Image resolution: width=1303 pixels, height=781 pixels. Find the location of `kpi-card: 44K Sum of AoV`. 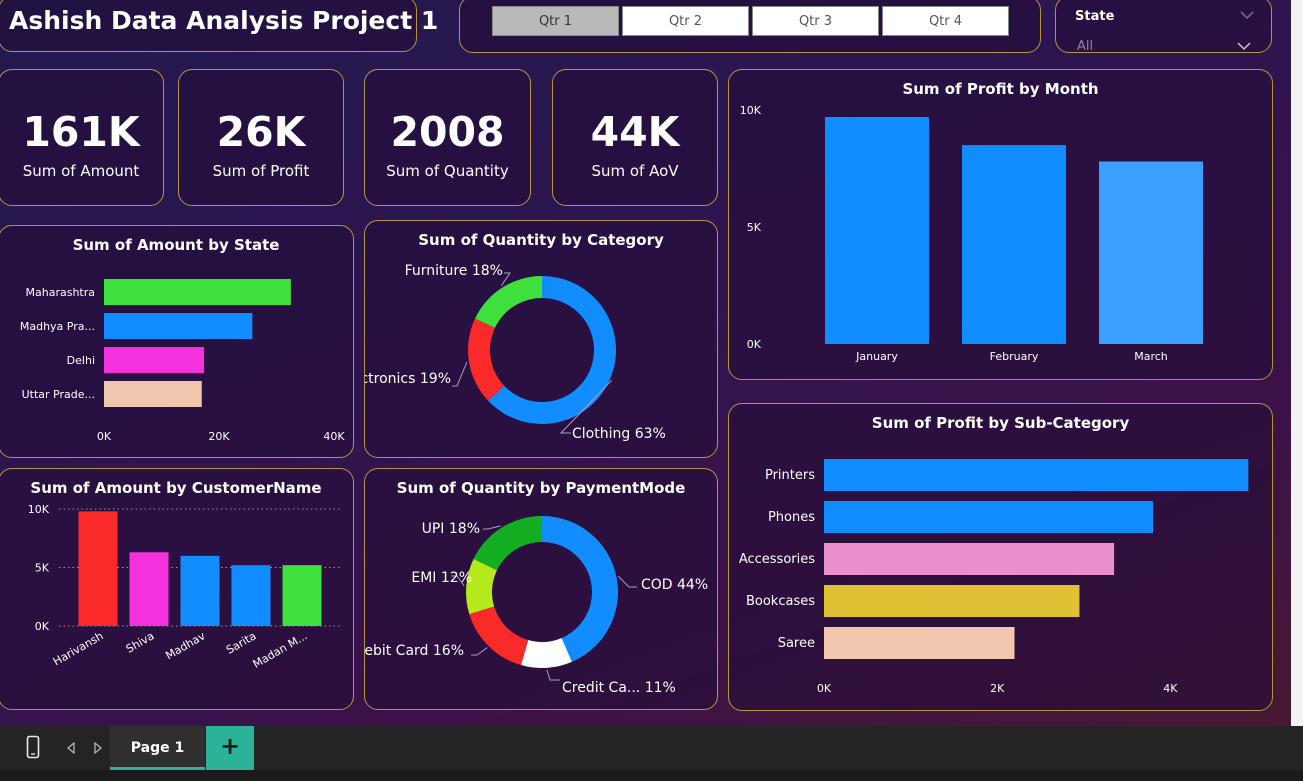

kpi-card: 44K Sum of AoV is located at coordinates (635, 137).